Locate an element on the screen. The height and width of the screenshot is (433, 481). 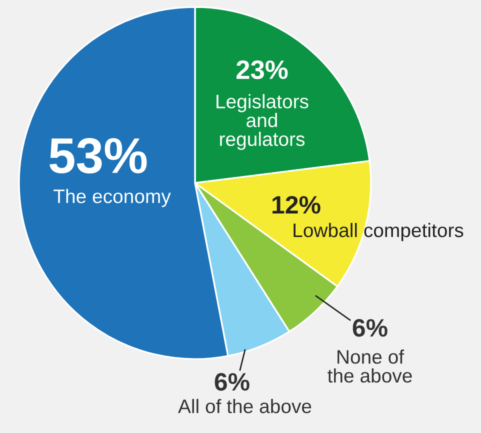
slice-label: All of the above is located at coordinates (245, 406).